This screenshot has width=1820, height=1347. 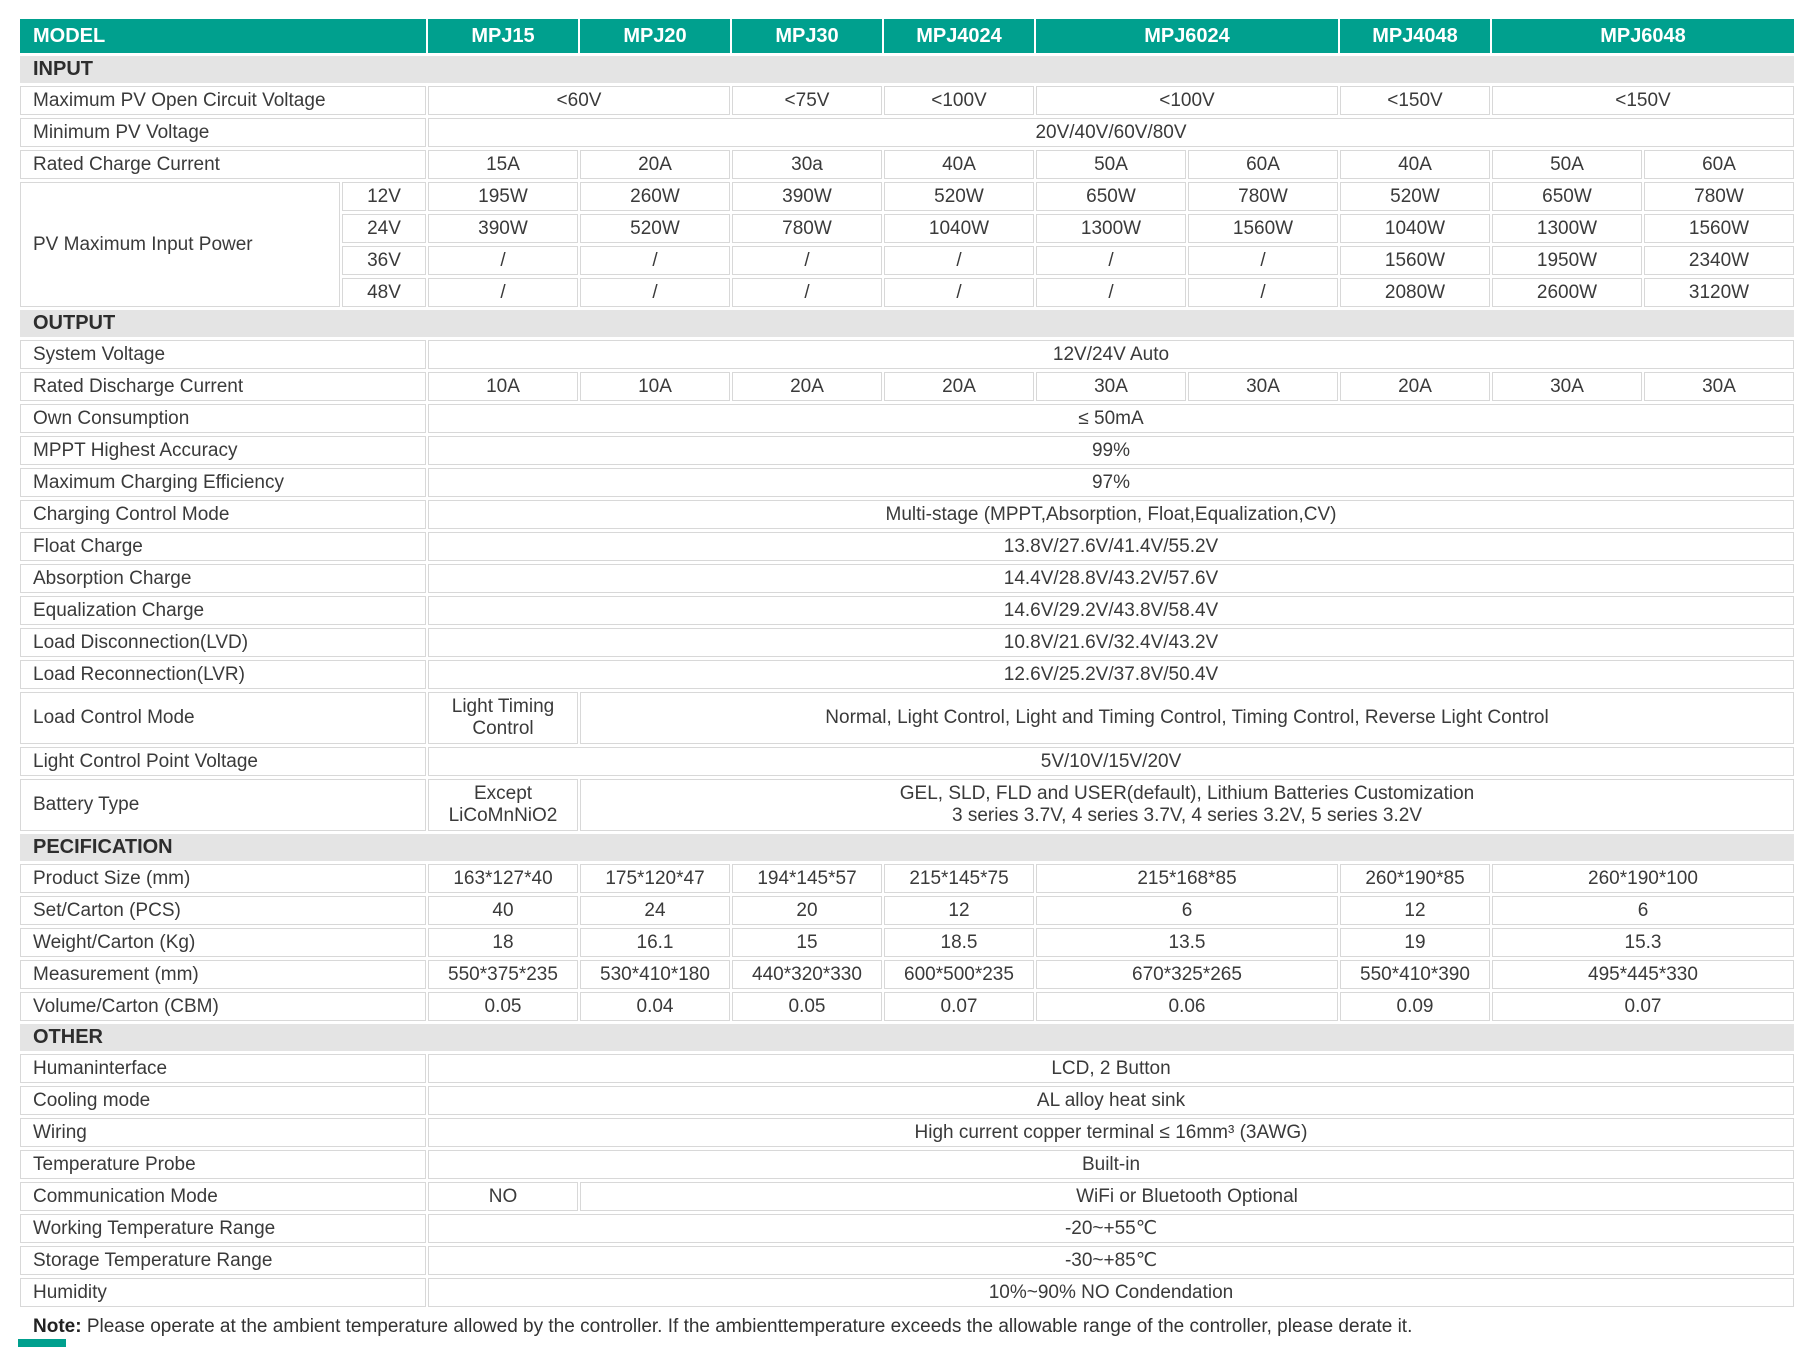 What do you see at coordinates (1643, 974) in the screenshot?
I see `cell-value: 495*445*330` at bounding box center [1643, 974].